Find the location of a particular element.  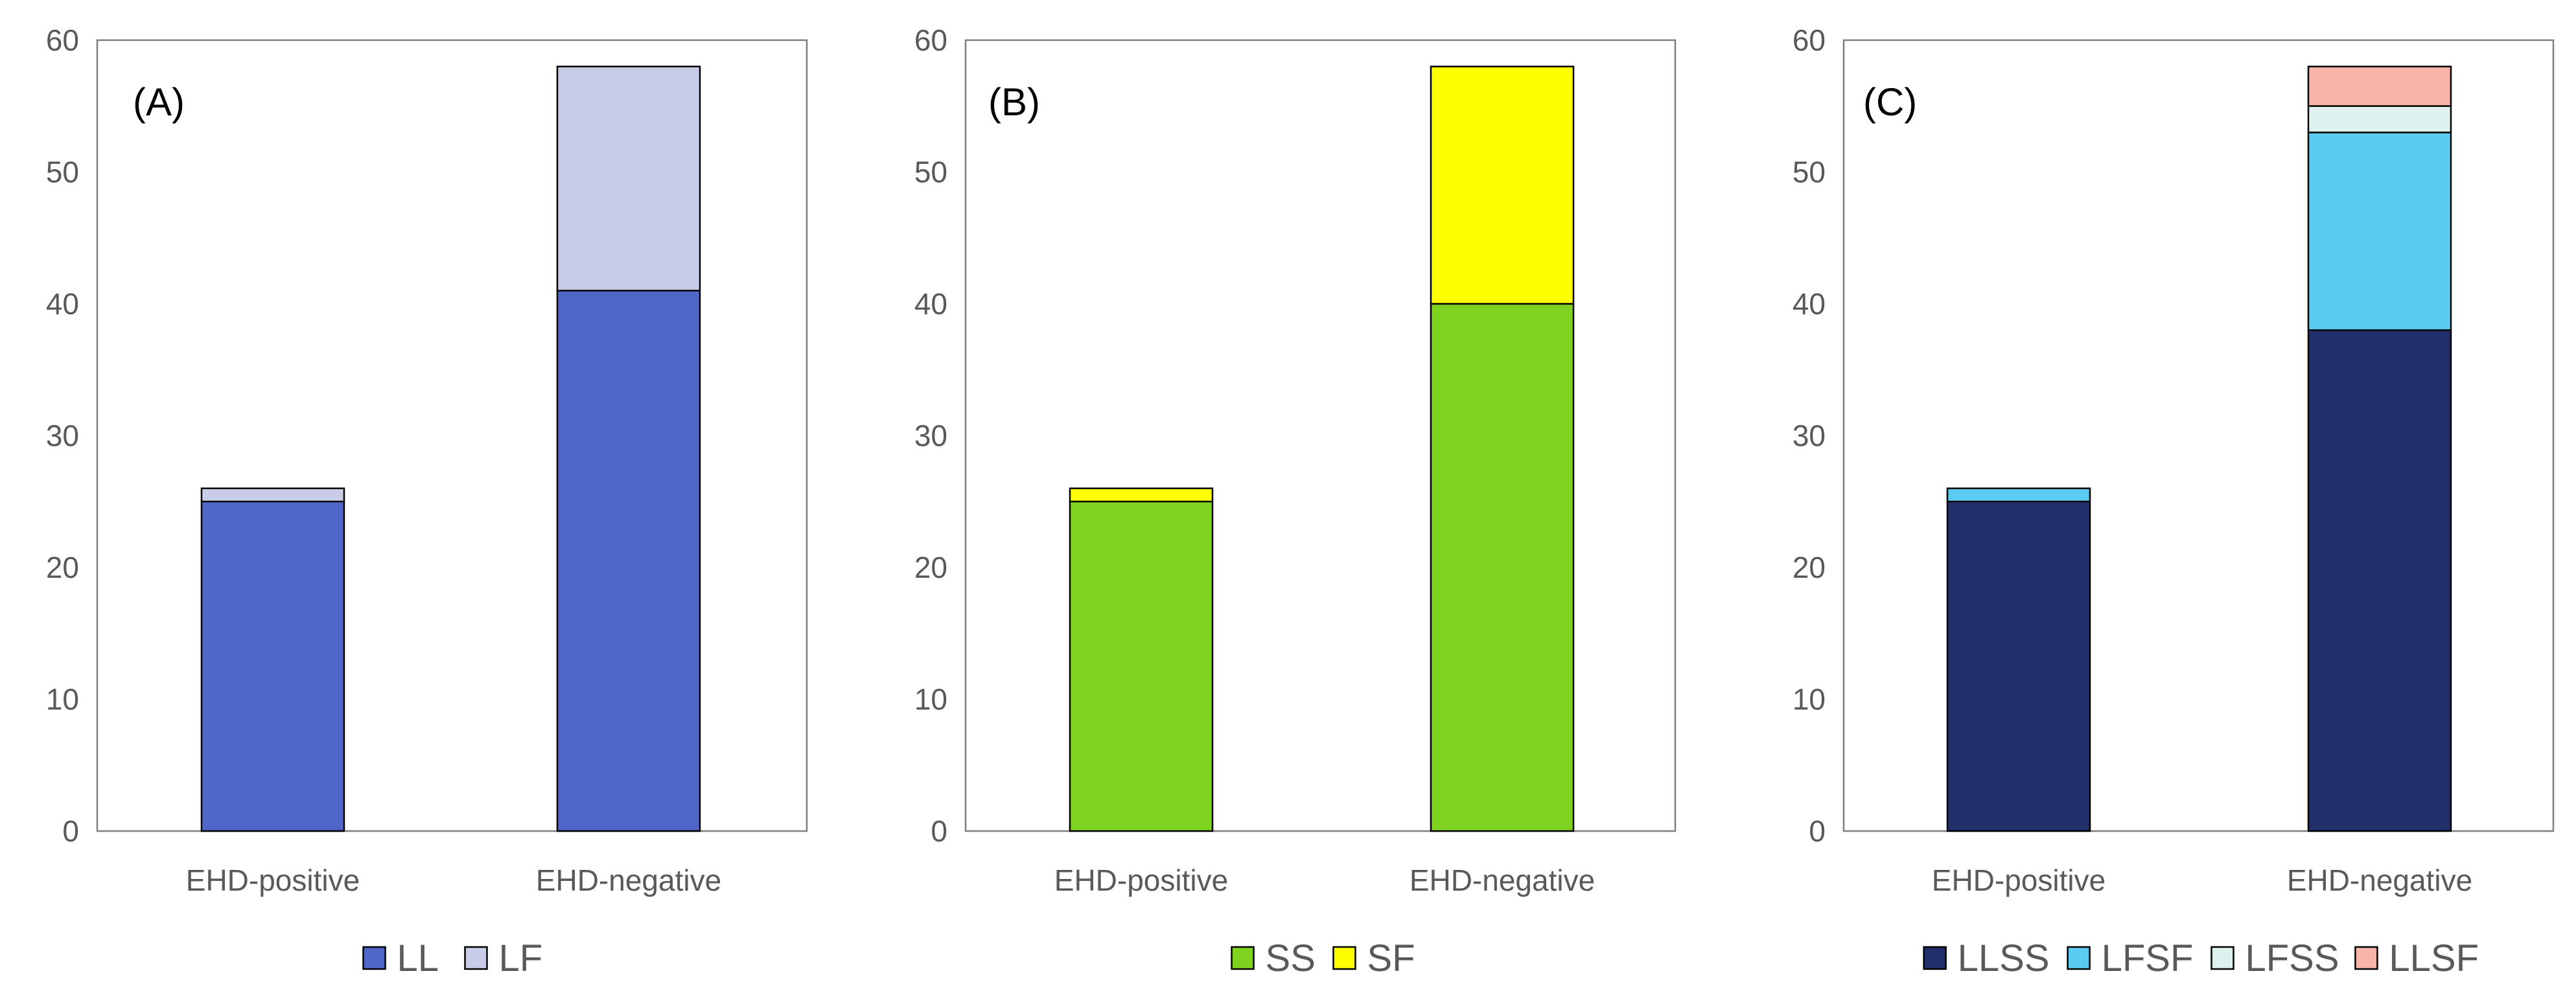

legend-swatch-llss is located at coordinates (1935, 958).